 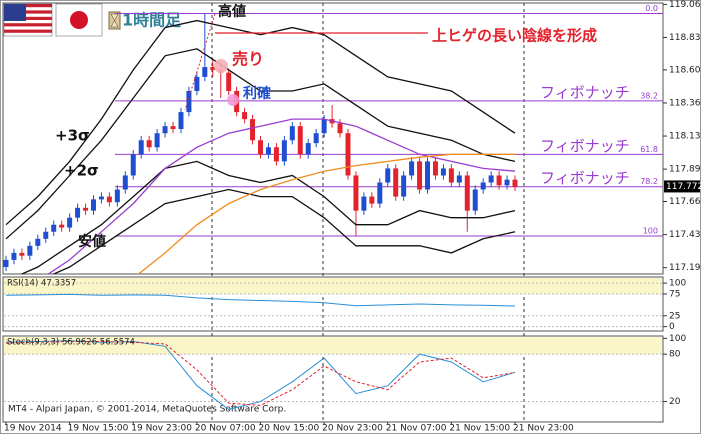 I want to click on rsi-panel, so click(x=333, y=304).